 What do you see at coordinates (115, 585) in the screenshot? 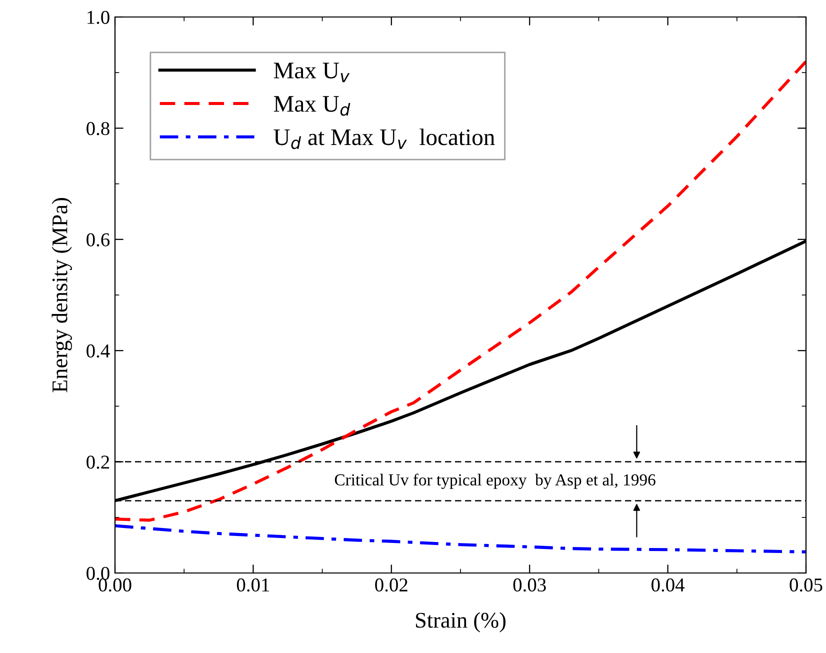
I see `x-tick-label: 0.00` at bounding box center [115, 585].